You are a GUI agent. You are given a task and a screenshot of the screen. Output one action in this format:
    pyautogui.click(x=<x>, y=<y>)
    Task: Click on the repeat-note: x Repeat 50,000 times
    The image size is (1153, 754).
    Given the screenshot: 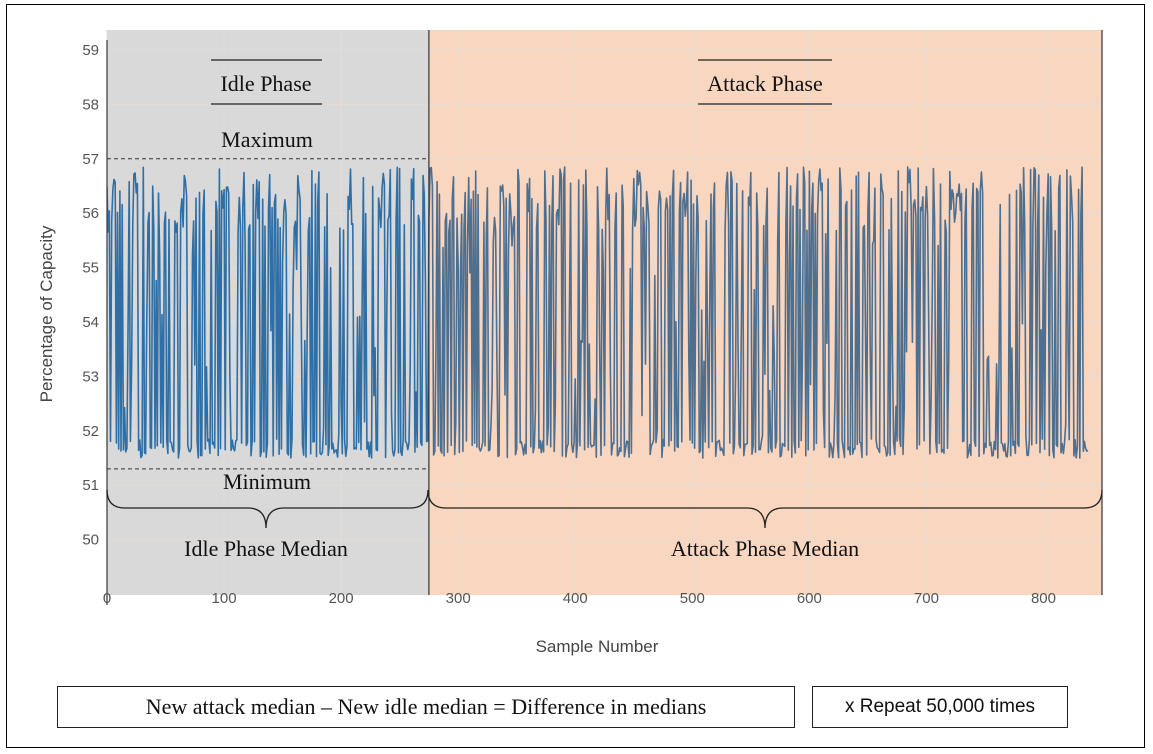 What is the action you would take?
    pyautogui.click(x=940, y=707)
    